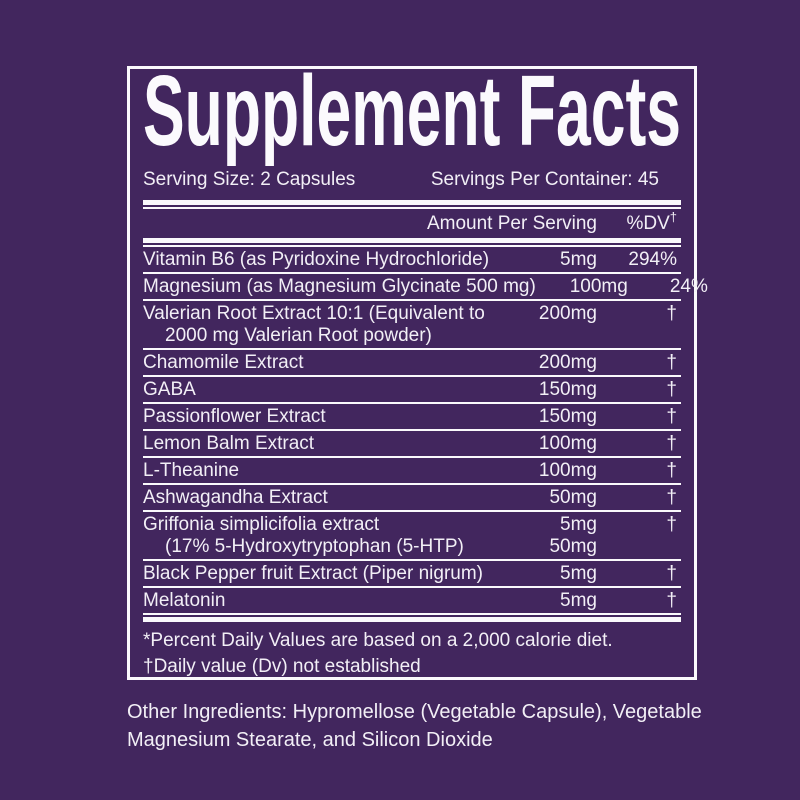 The width and height of the screenshot is (800, 800). I want to click on ingredient-name: Chamomile Extract, so click(223, 362).